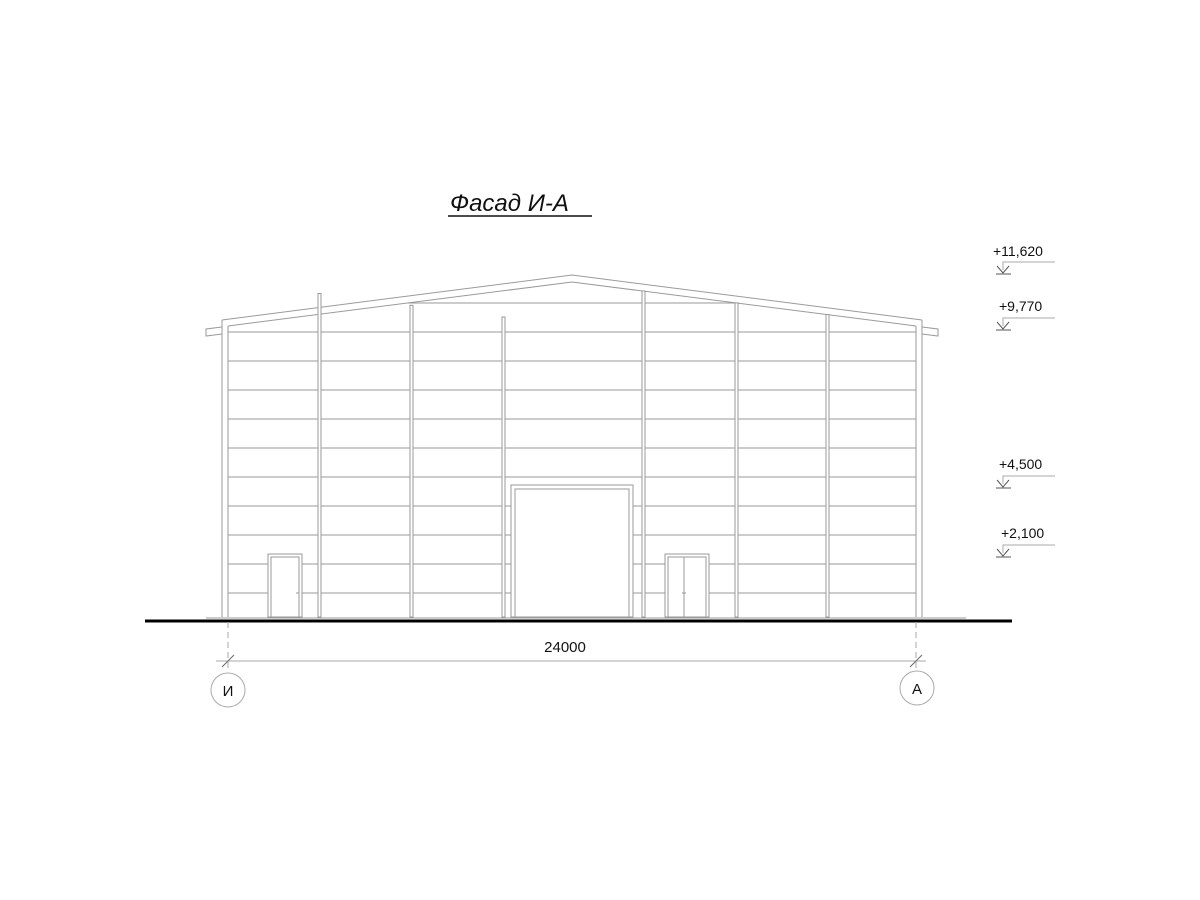  What do you see at coordinates (565, 647) in the screenshot?
I see `dimension-label: 24000` at bounding box center [565, 647].